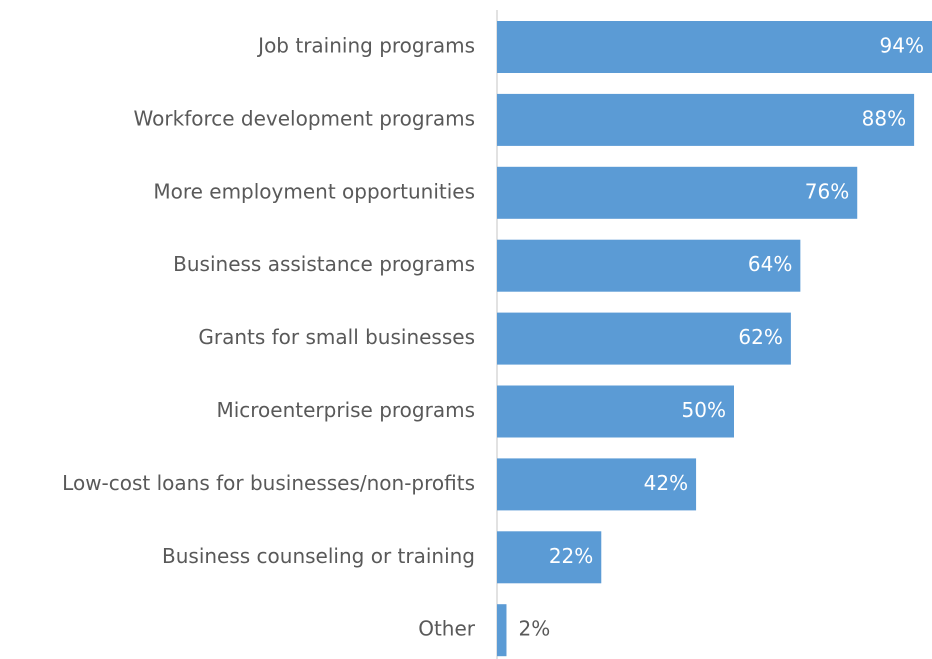 The image size is (932, 659). What do you see at coordinates (345, 410) in the screenshot?
I see `category-label: Microenterprise programs` at bounding box center [345, 410].